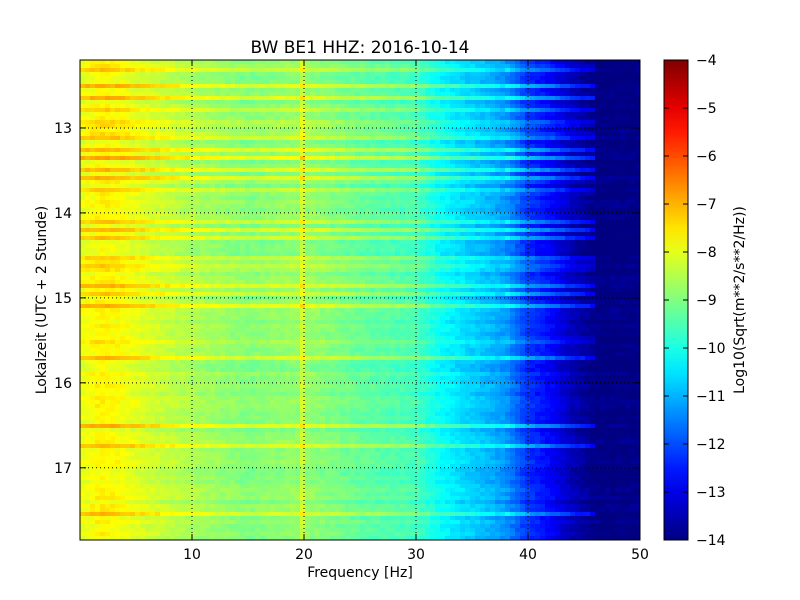 The image size is (800, 600). I want to click on colorbar-tick-label: −9, so click(706, 301).